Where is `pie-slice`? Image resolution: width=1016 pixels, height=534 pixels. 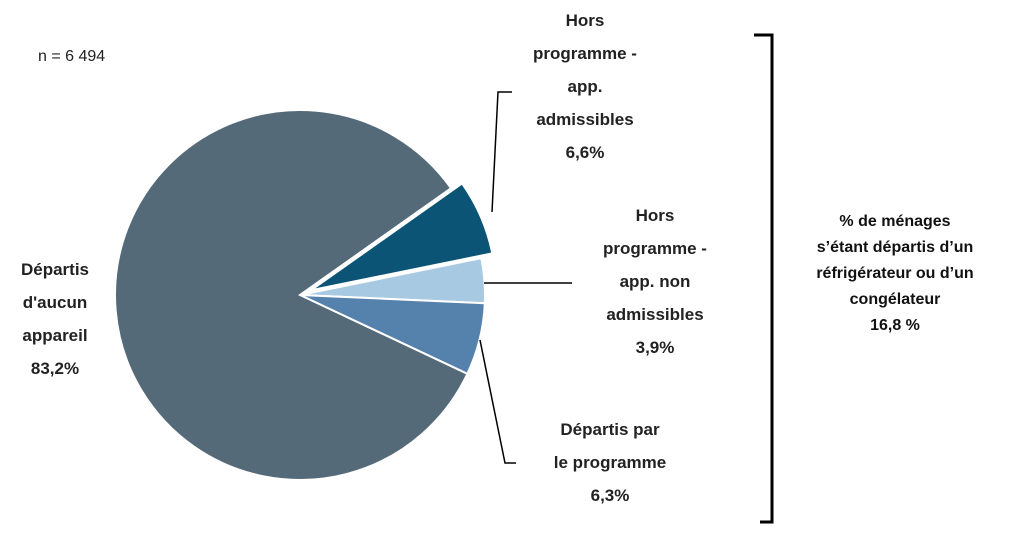 pie-slice is located at coordinates (402, 237).